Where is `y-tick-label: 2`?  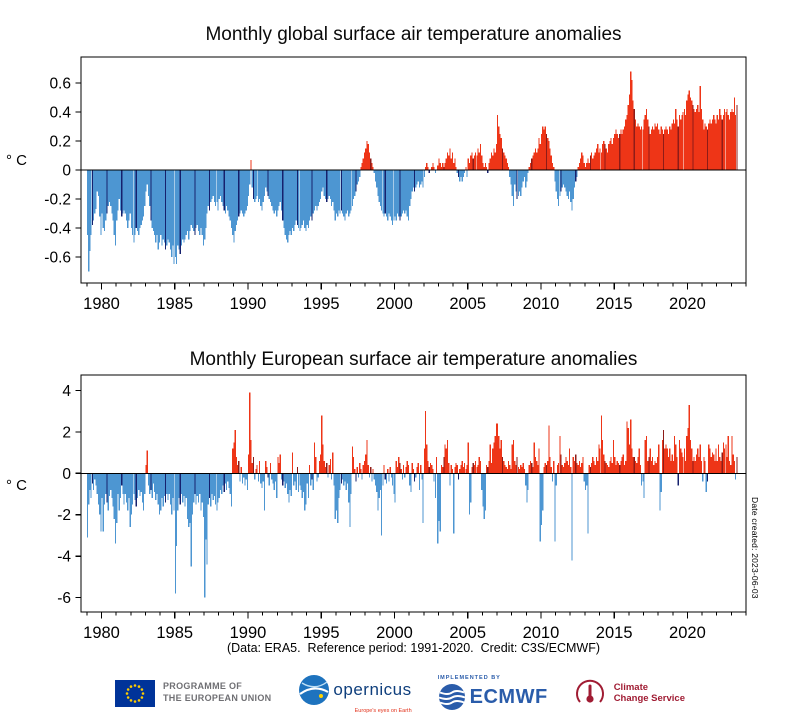 y-tick-label: 2 is located at coordinates (66, 432).